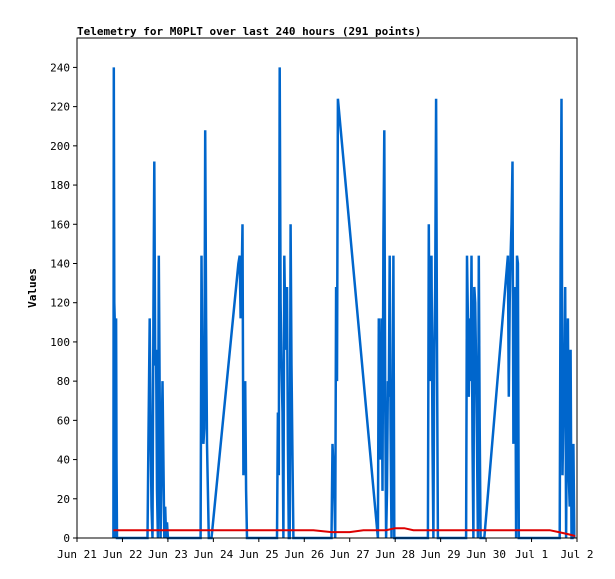 The height and width of the screenshot is (579, 615). Describe the element at coordinates (259, 554) in the screenshot. I see `x-tick-label: Jun 25` at that location.